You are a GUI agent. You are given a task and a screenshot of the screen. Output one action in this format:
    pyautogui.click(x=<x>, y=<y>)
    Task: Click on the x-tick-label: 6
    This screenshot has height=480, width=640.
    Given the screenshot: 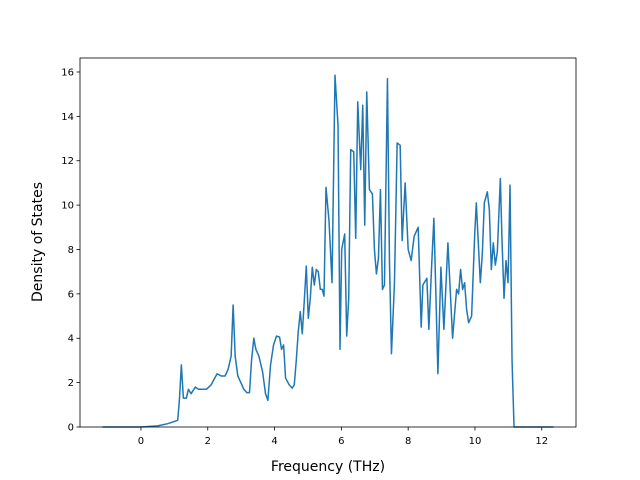 What is the action you would take?
    pyautogui.click(x=341, y=441)
    